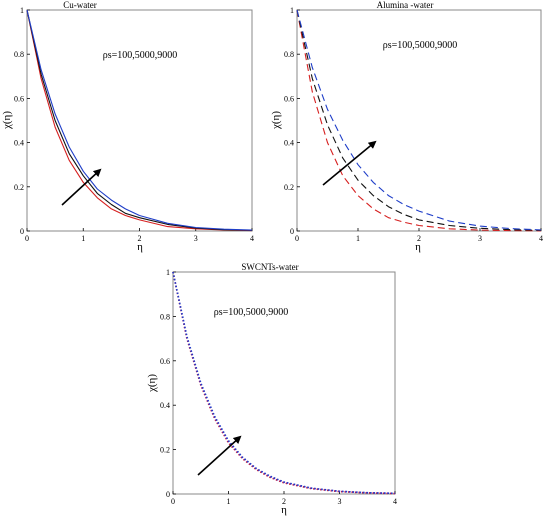  I want to click on chart-title: Cu-water, so click(80, 5).